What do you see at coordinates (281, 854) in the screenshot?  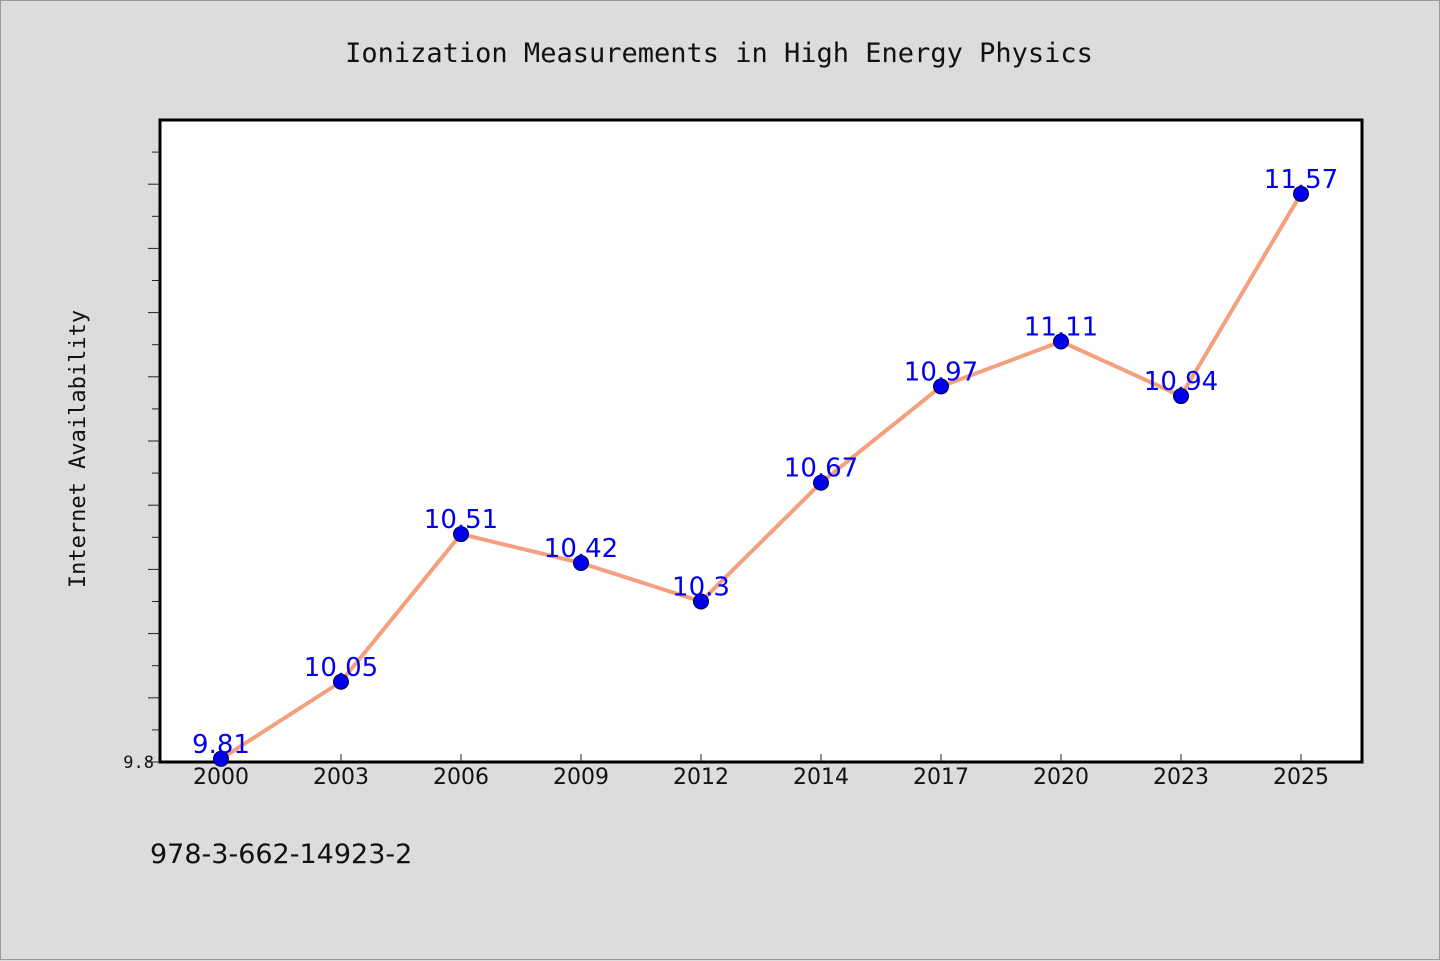 I see `isbn-label: 978-3-662-14923-2` at bounding box center [281, 854].